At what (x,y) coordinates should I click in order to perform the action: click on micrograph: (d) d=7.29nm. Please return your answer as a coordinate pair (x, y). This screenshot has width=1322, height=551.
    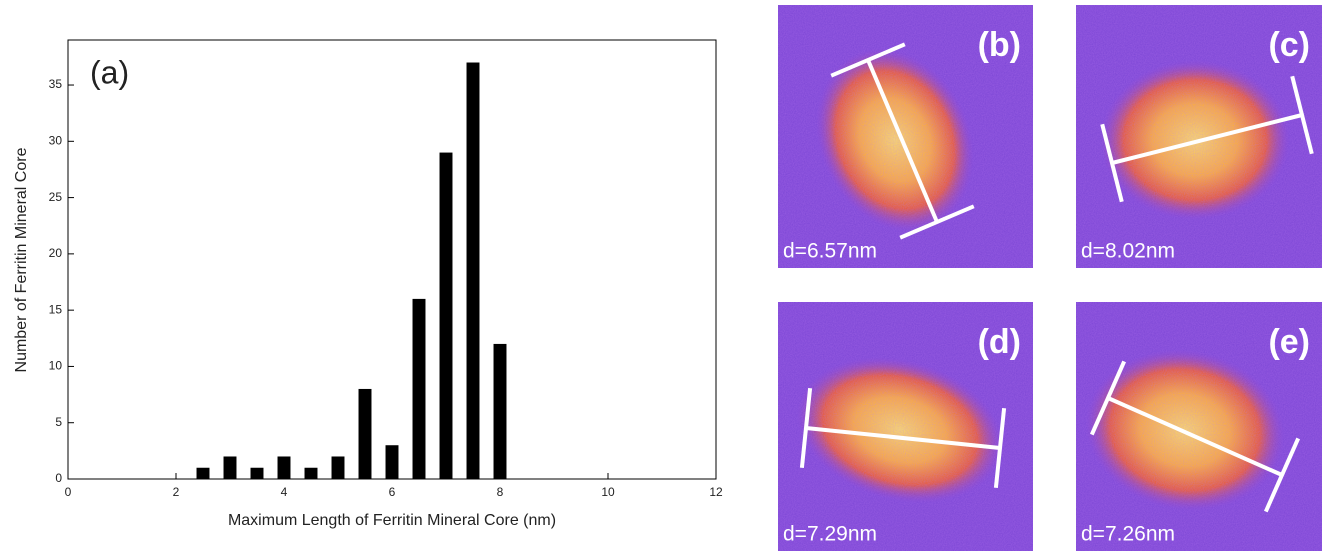
    Looking at the image, I should click on (905, 426).